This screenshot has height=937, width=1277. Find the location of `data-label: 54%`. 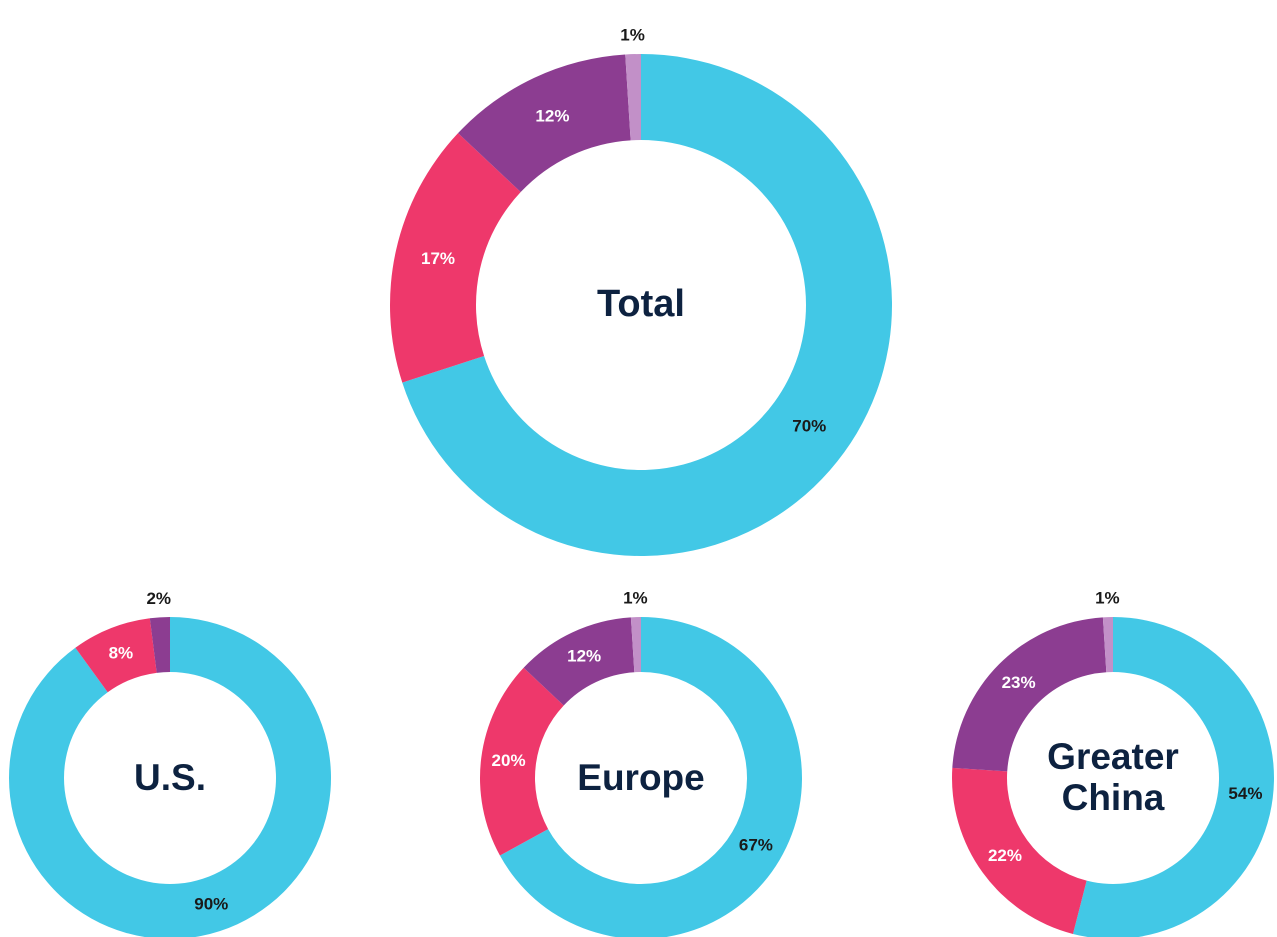

data-label: 54% is located at coordinates (1245, 793).